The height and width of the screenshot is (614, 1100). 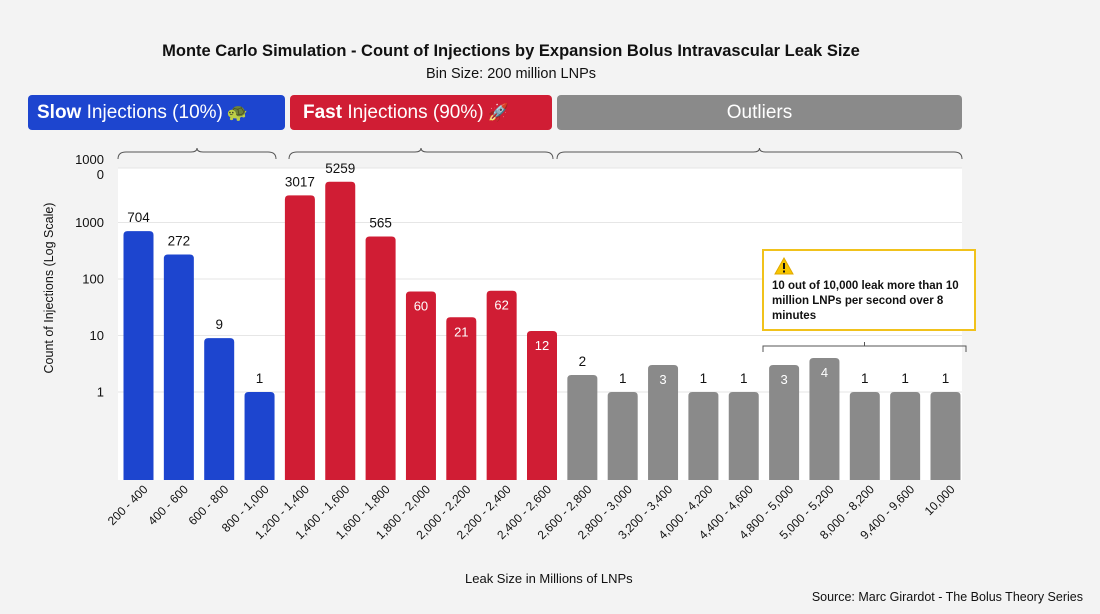 What do you see at coordinates (89, 222) in the screenshot?
I see `y-tick-label: 1000` at bounding box center [89, 222].